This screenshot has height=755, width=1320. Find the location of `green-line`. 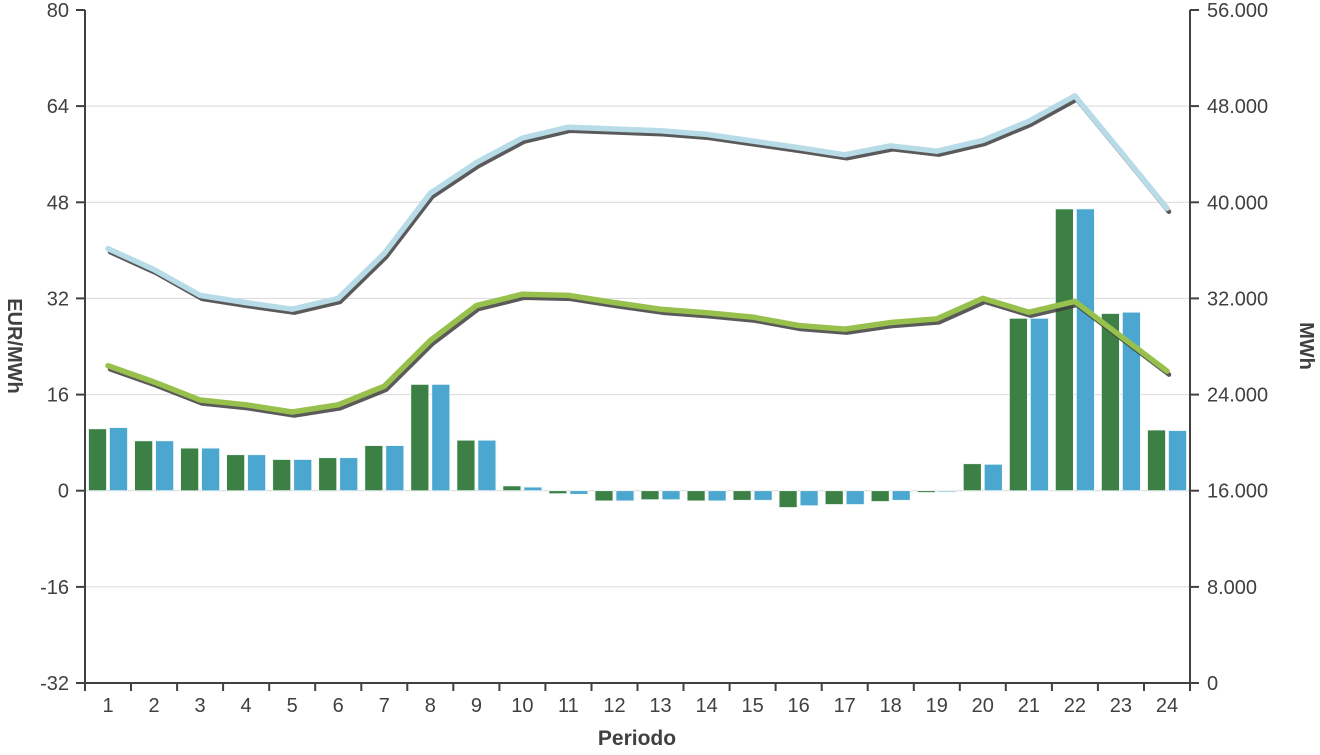

green-line is located at coordinates (637, 353).